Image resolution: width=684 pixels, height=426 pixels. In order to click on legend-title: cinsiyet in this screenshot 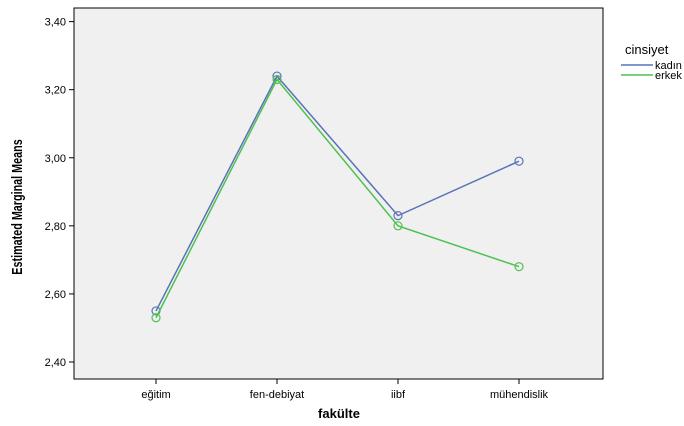, I will do `click(647, 49)`.